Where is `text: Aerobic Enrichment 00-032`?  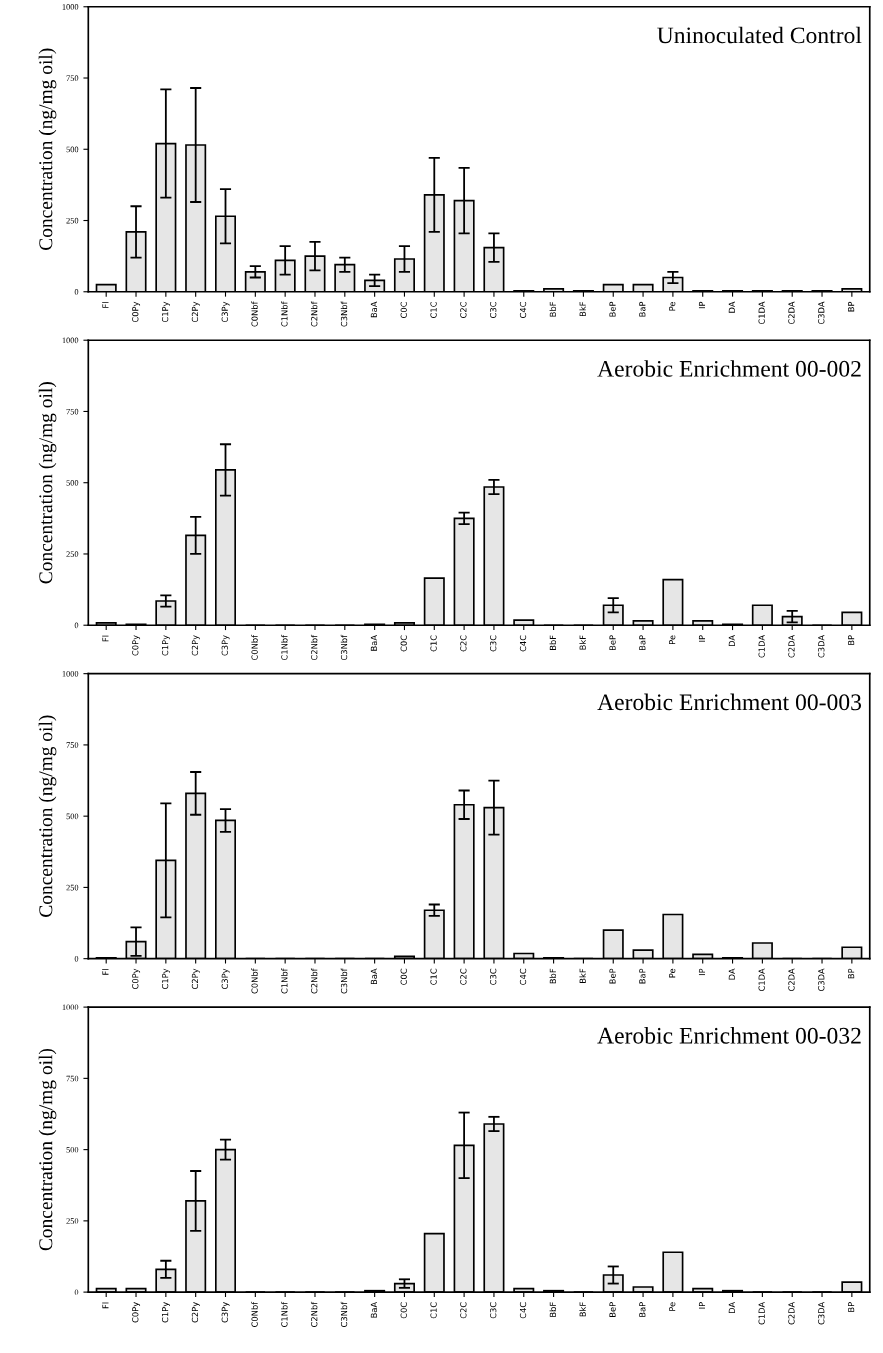 text: Aerobic Enrichment 00-032 is located at coordinates (729, 1035).